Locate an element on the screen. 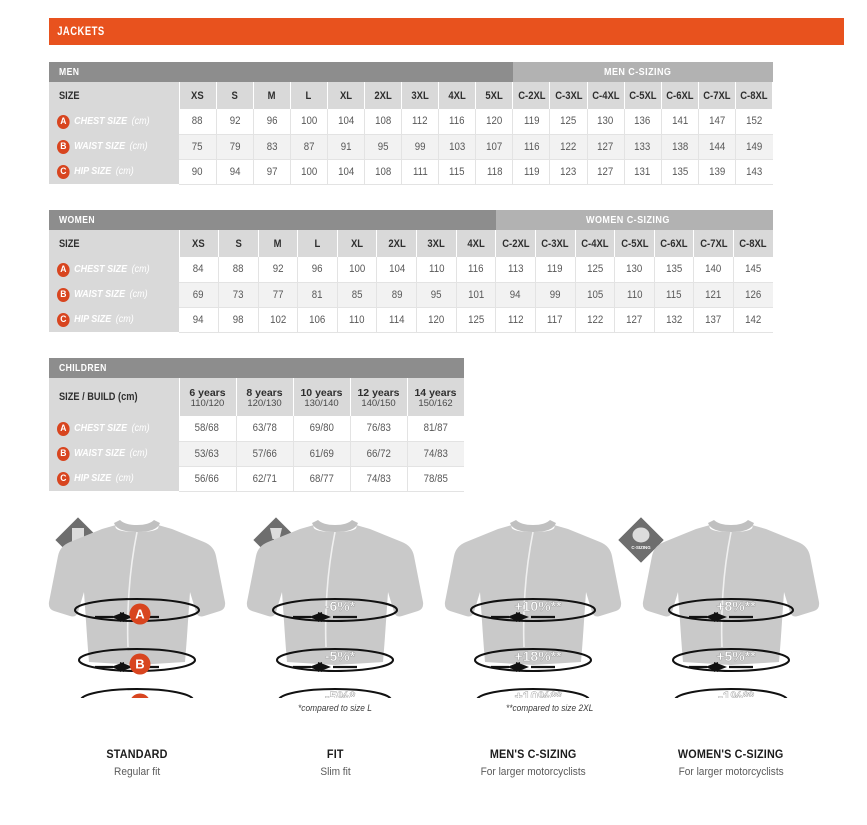  measure-badge-a: A is located at coordinates (63, 269).